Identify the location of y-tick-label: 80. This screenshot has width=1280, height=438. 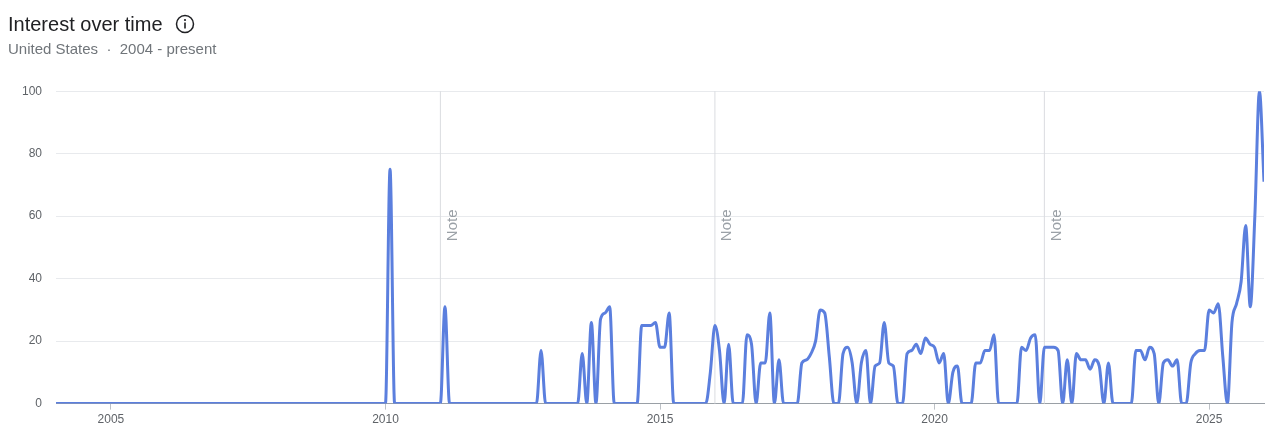
(35, 152).